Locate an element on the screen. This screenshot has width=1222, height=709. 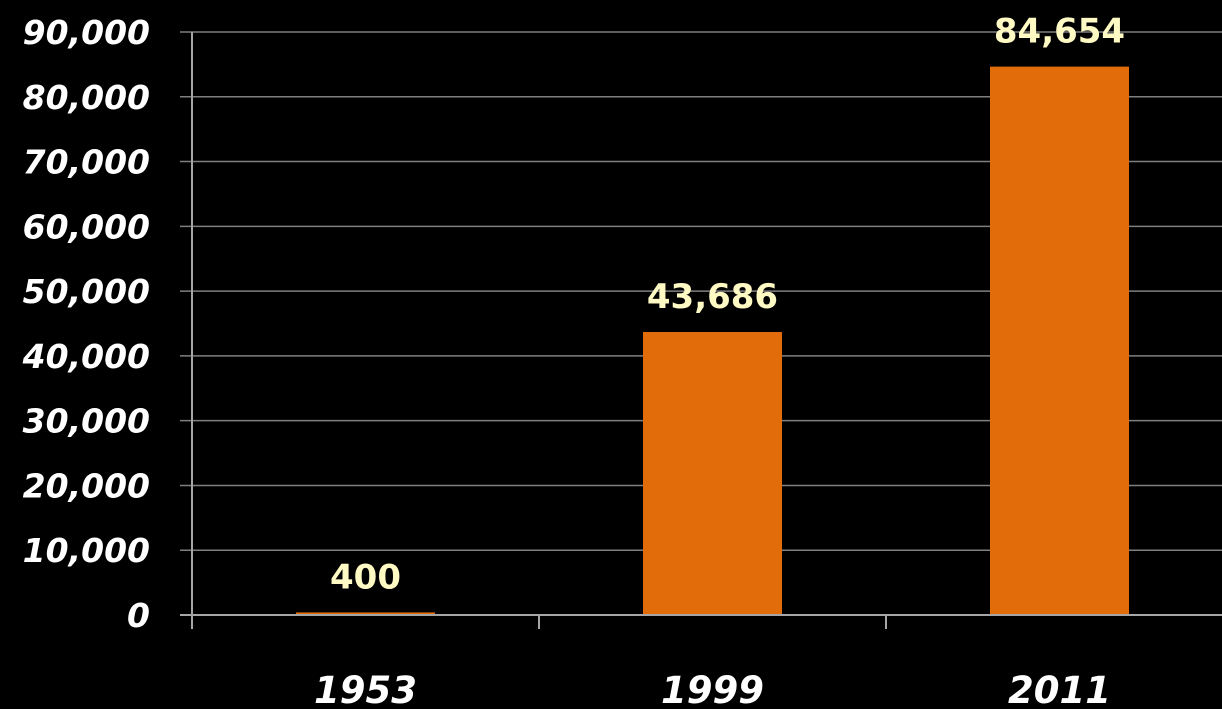
y-tick-label: 90,000 is located at coordinates (86, 32).